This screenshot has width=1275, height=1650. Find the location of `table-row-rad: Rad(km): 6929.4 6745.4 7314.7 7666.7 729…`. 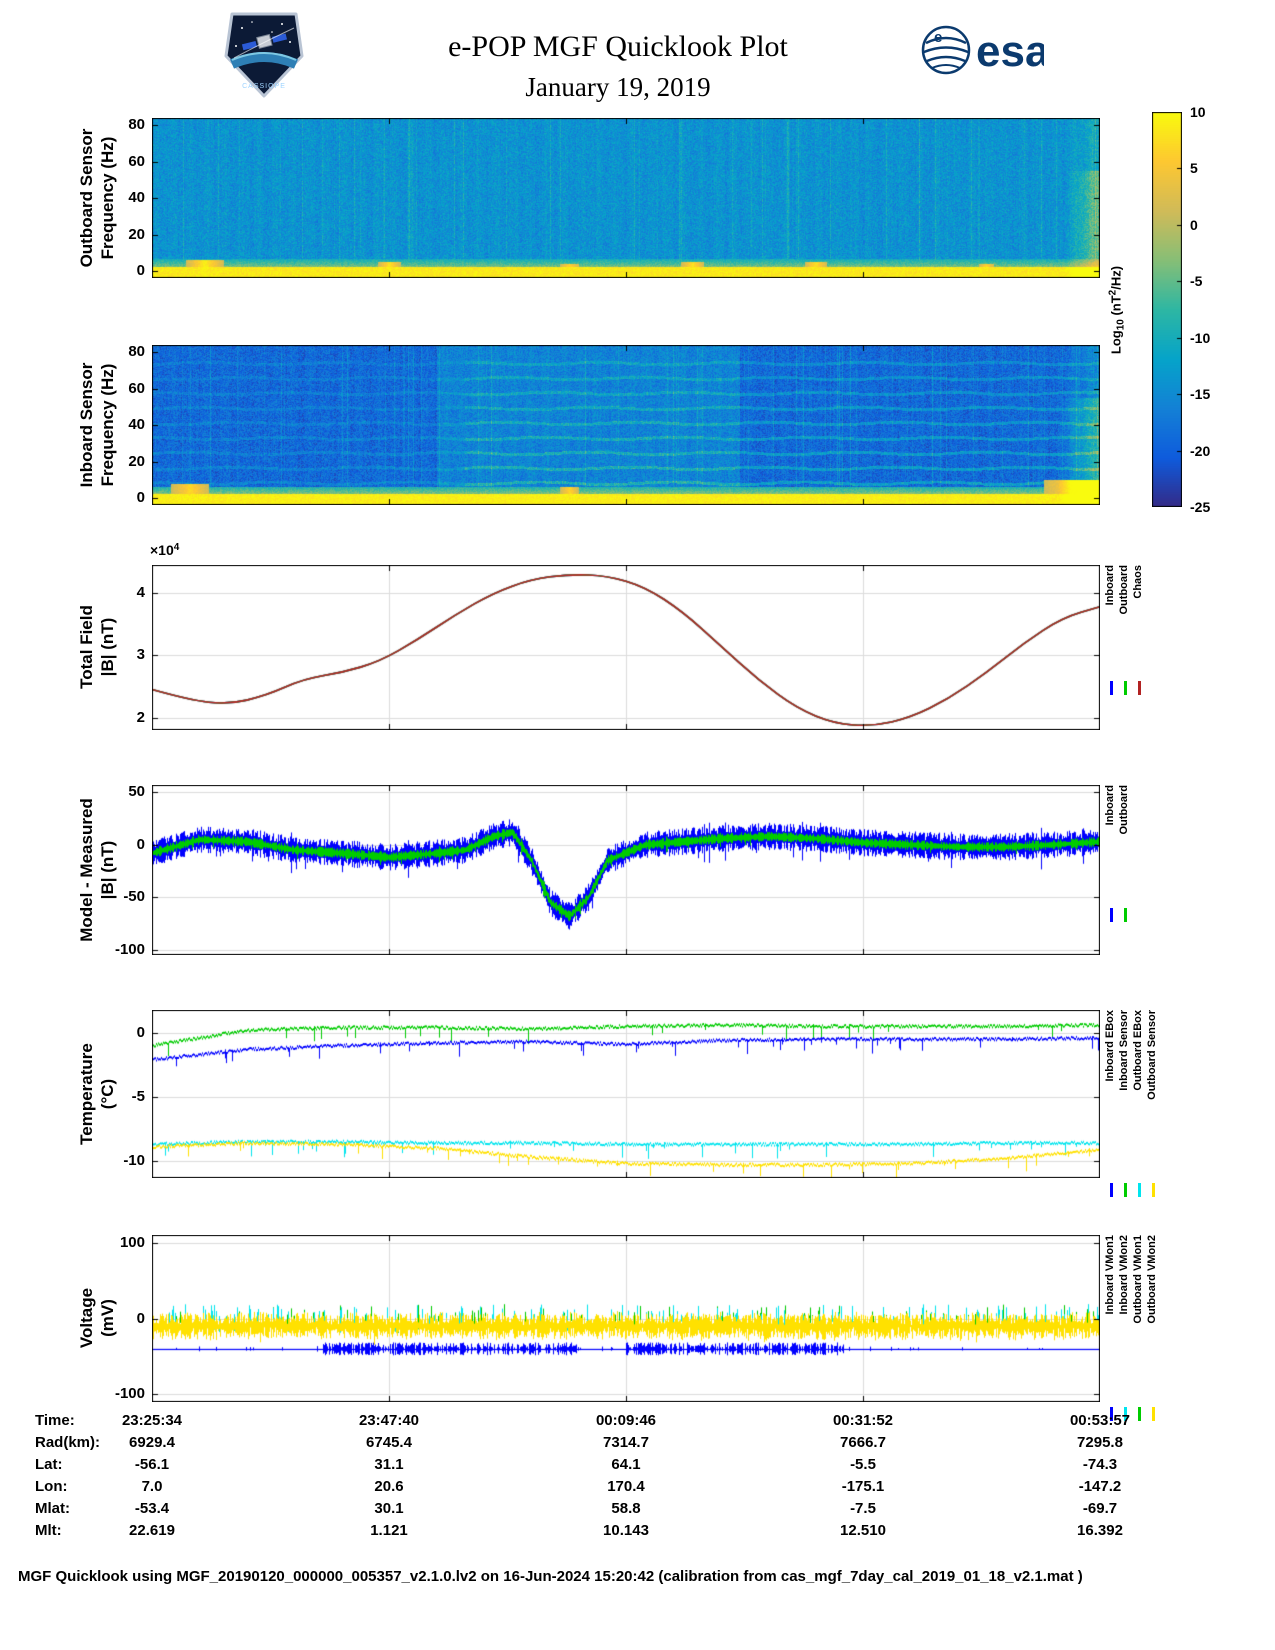

table-row-rad: Rad(km): 6929.4 6745.4 7314.7 7666.7 729… is located at coordinates (637, 1444).